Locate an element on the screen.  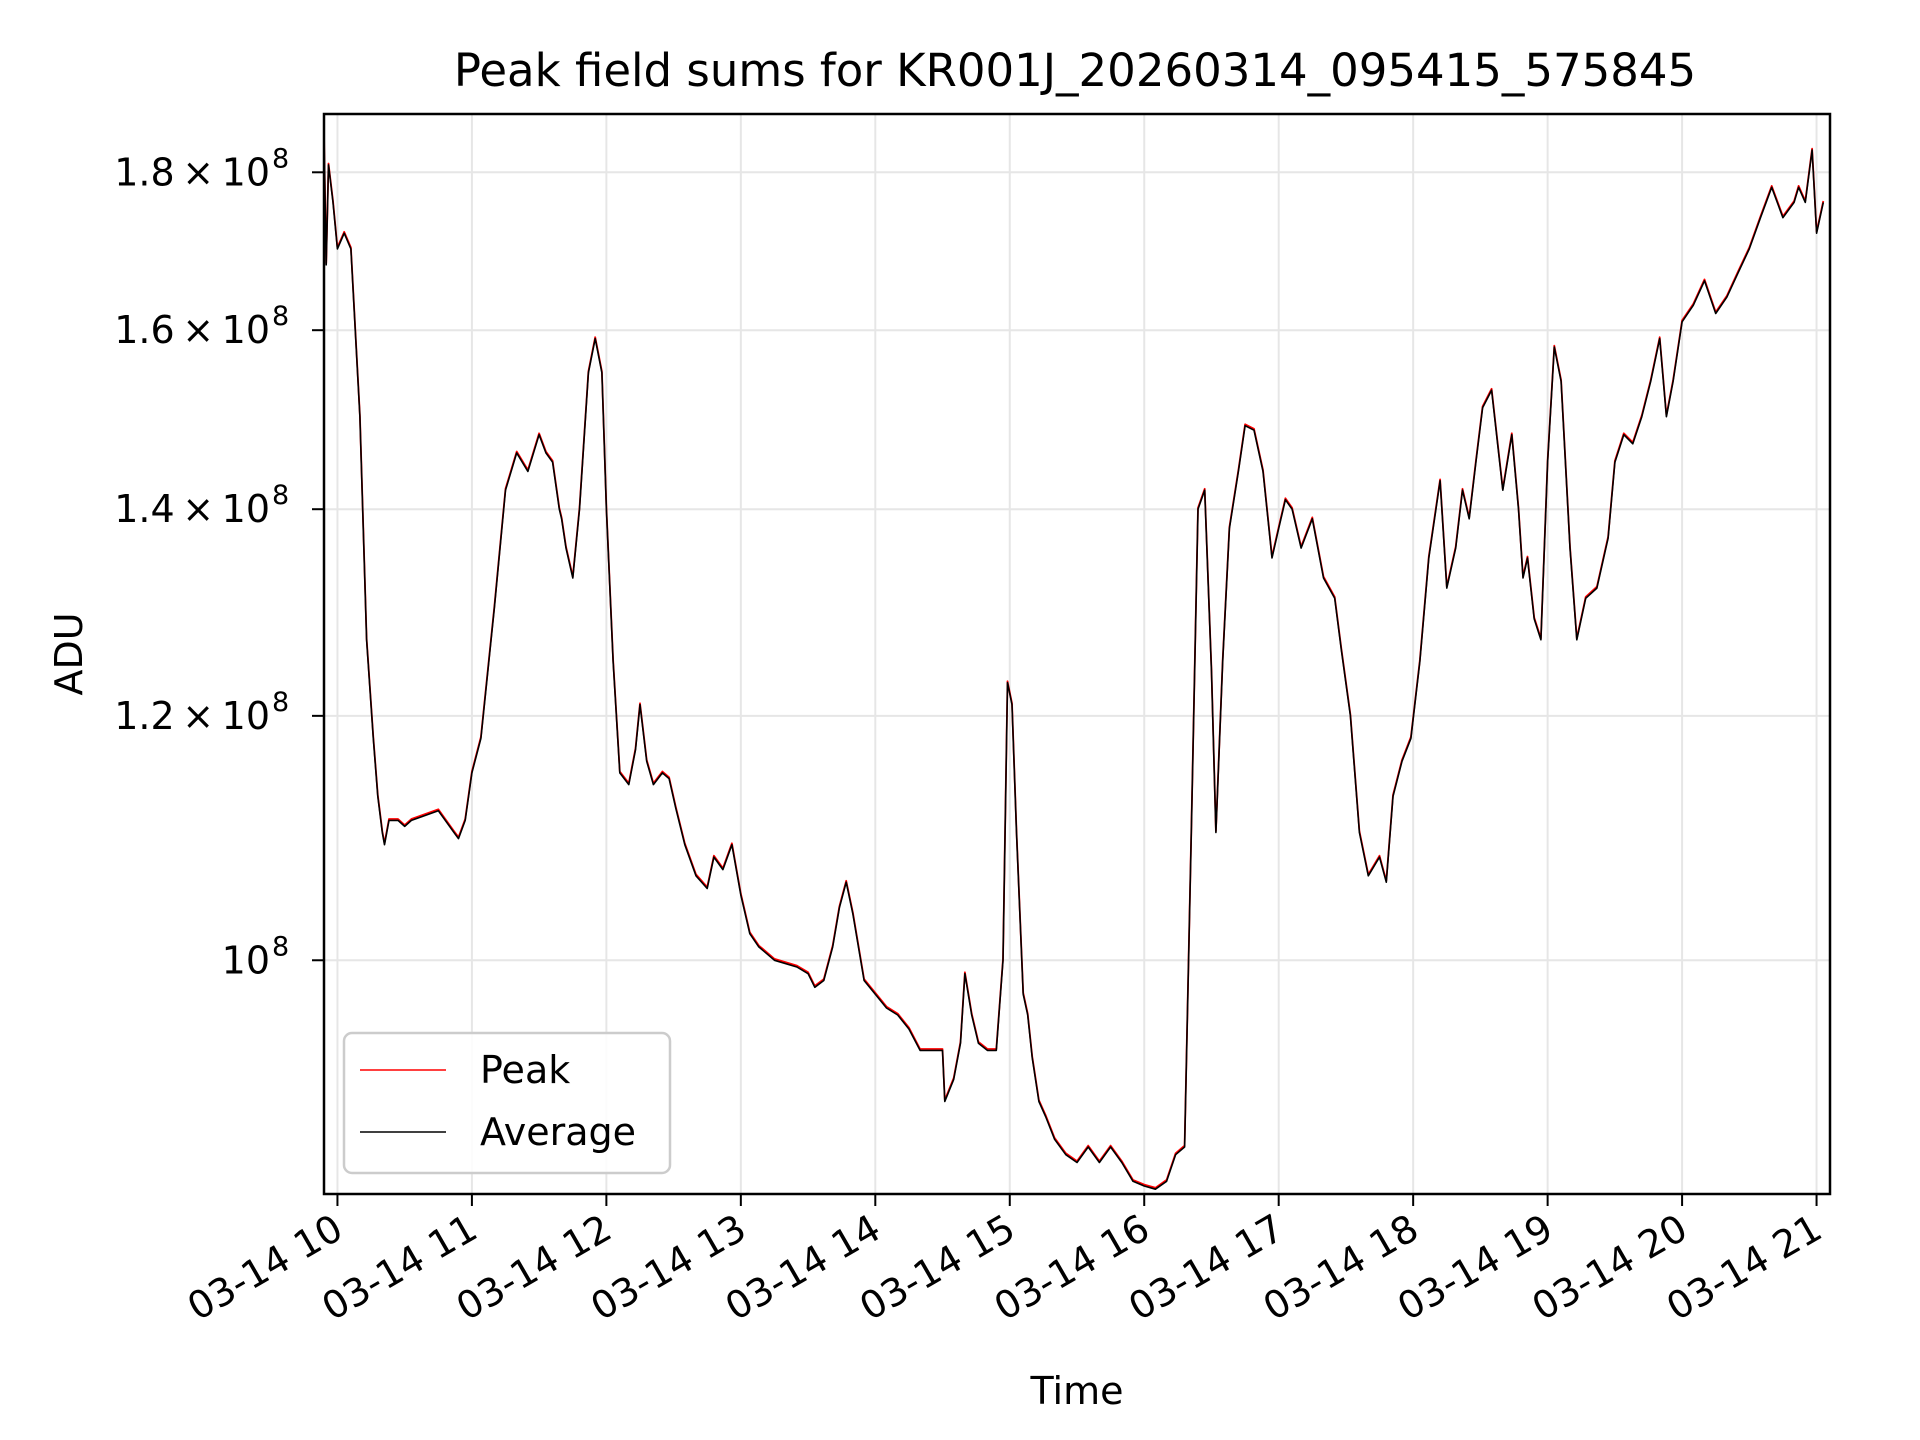
y-tick-label: 1.6 × 10 8 is located at coordinates (201, 326).